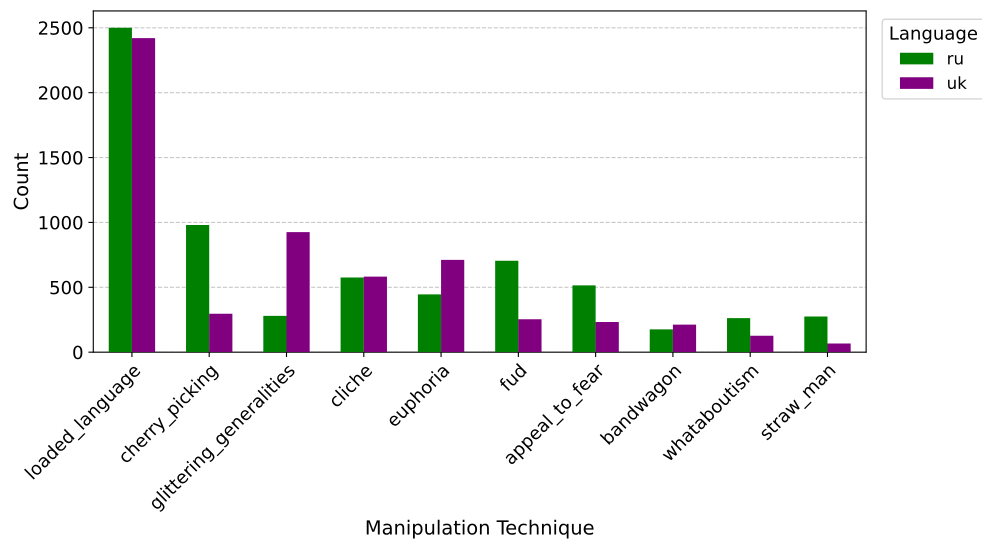 This screenshot has height=546, width=982. Describe the element at coordinates (66, 287) in the screenshot. I see `y-tick-label: 500` at that location.